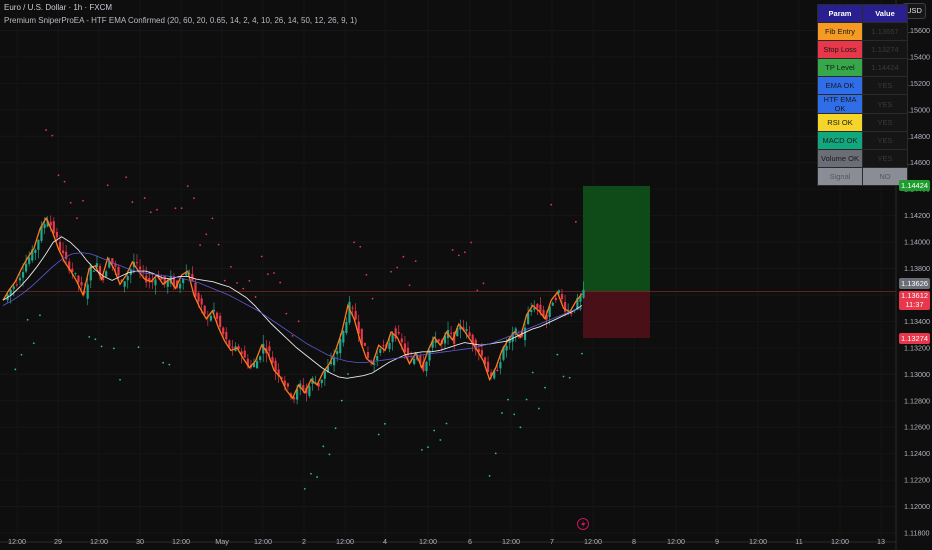  What do you see at coordinates (862, 122) in the screenshot?
I see `table-row: RSI OK YES` at bounding box center [862, 122].